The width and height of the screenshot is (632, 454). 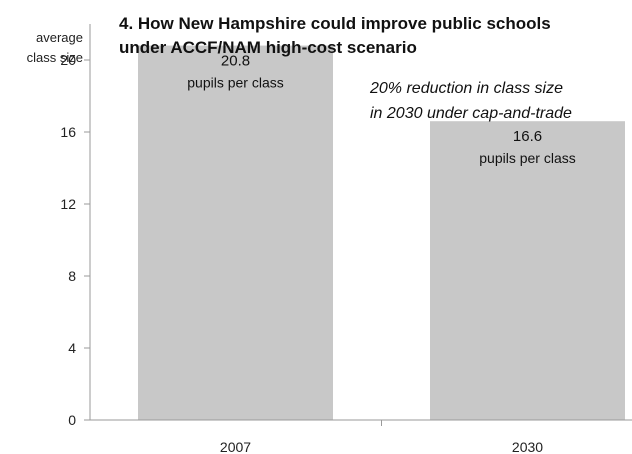 I want to click on y-tick-label-12: 12, so click(x=68, y=204).